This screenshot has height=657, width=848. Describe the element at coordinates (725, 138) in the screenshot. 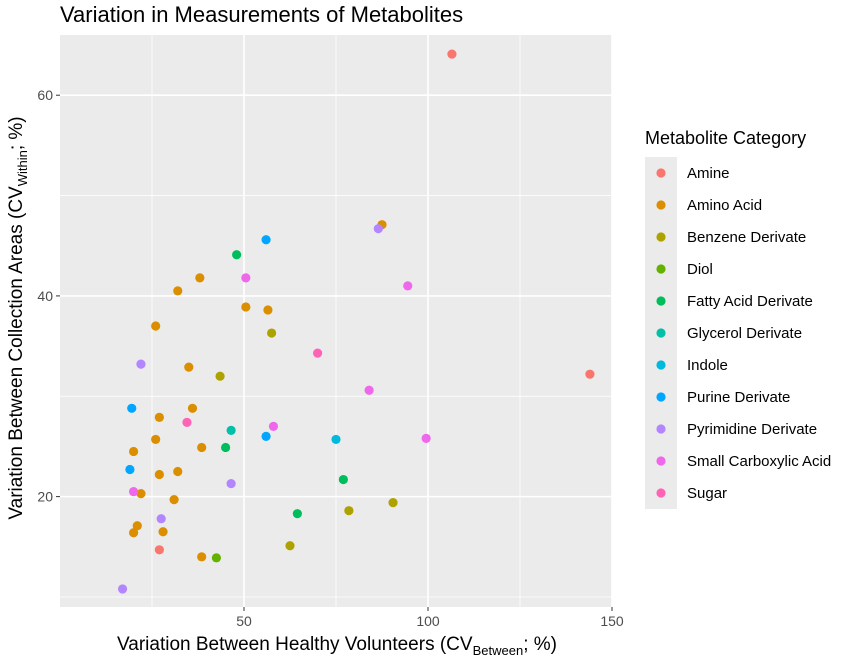

I see `legend-title: Metabolite Category` at that location.